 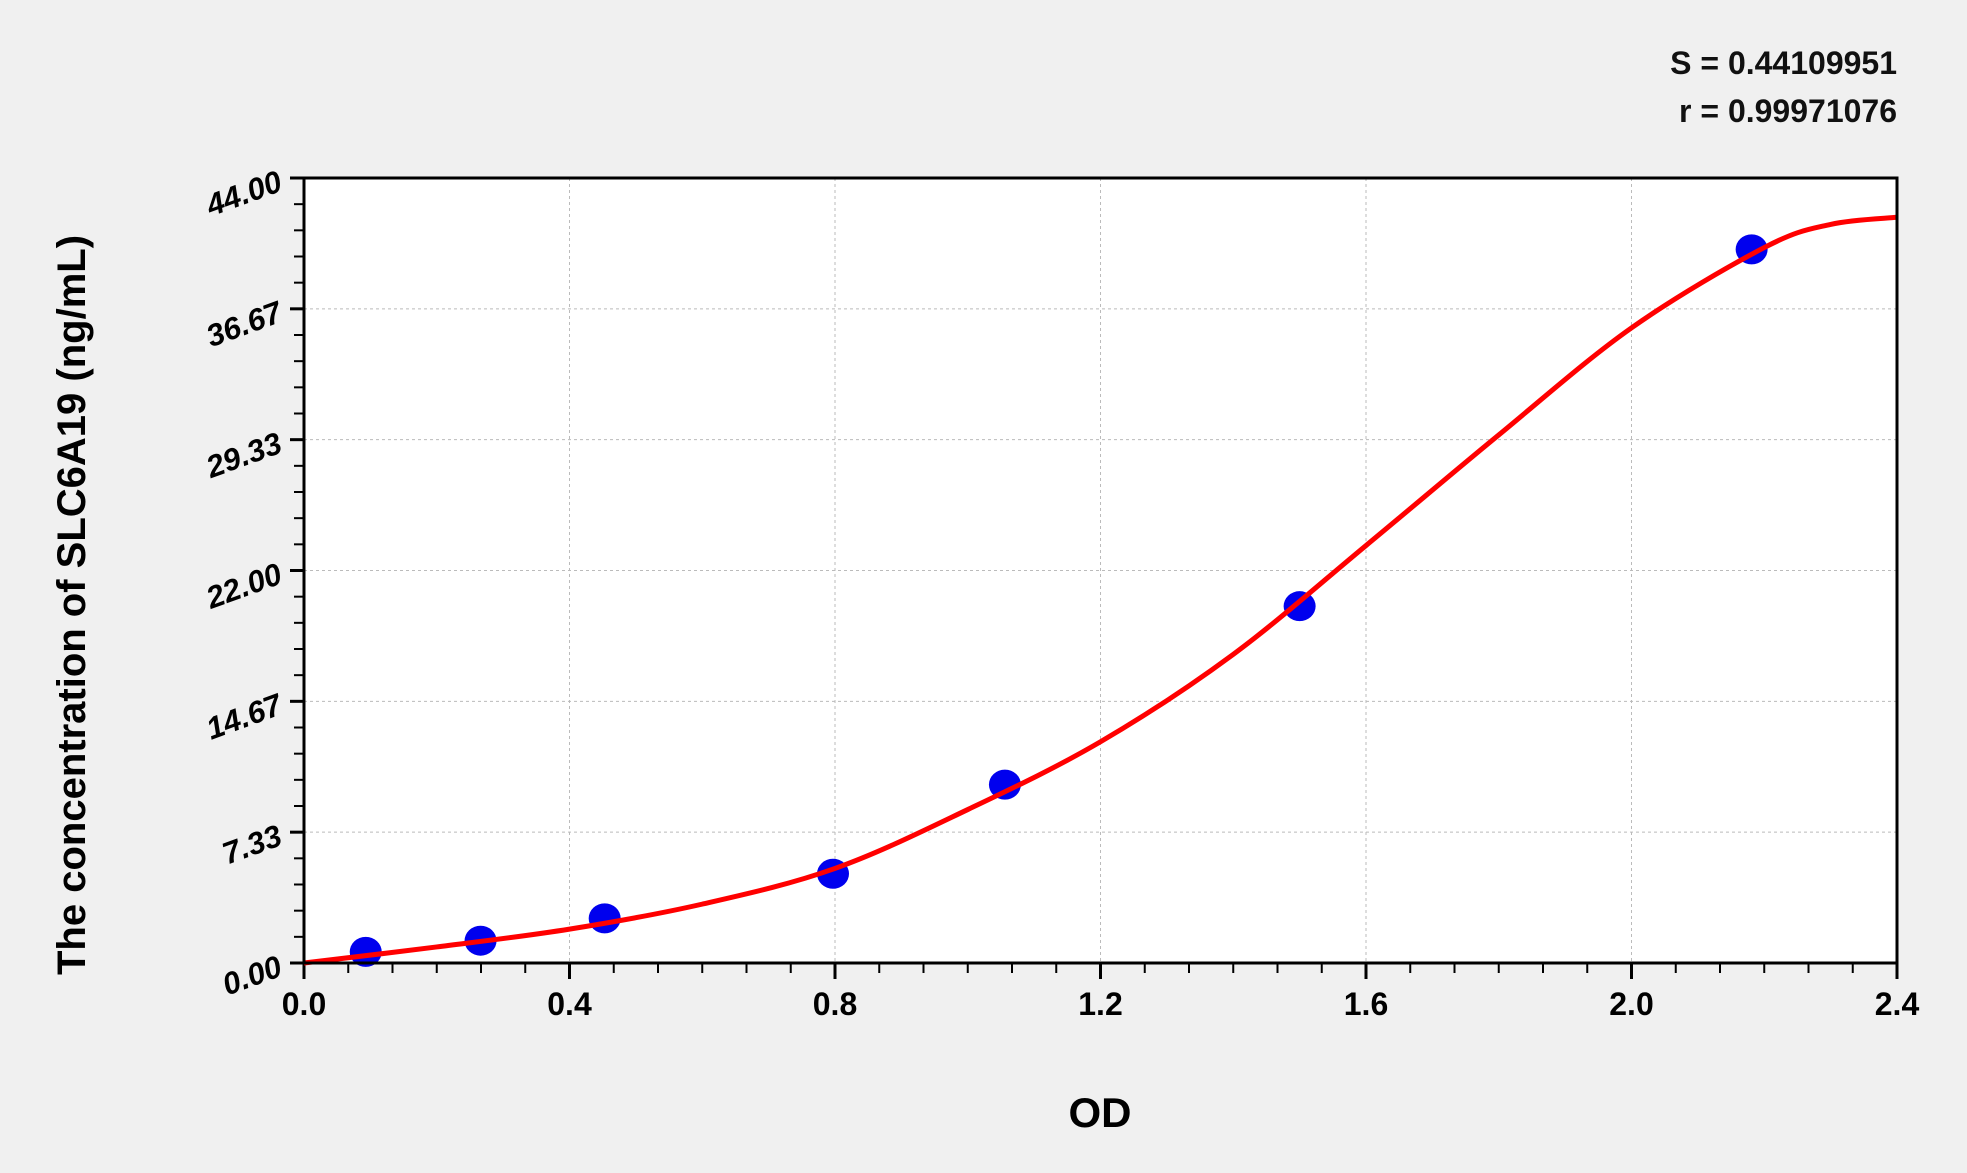 I want to click on x-tick-label: 2.4, so click(x=1897, y=1004).